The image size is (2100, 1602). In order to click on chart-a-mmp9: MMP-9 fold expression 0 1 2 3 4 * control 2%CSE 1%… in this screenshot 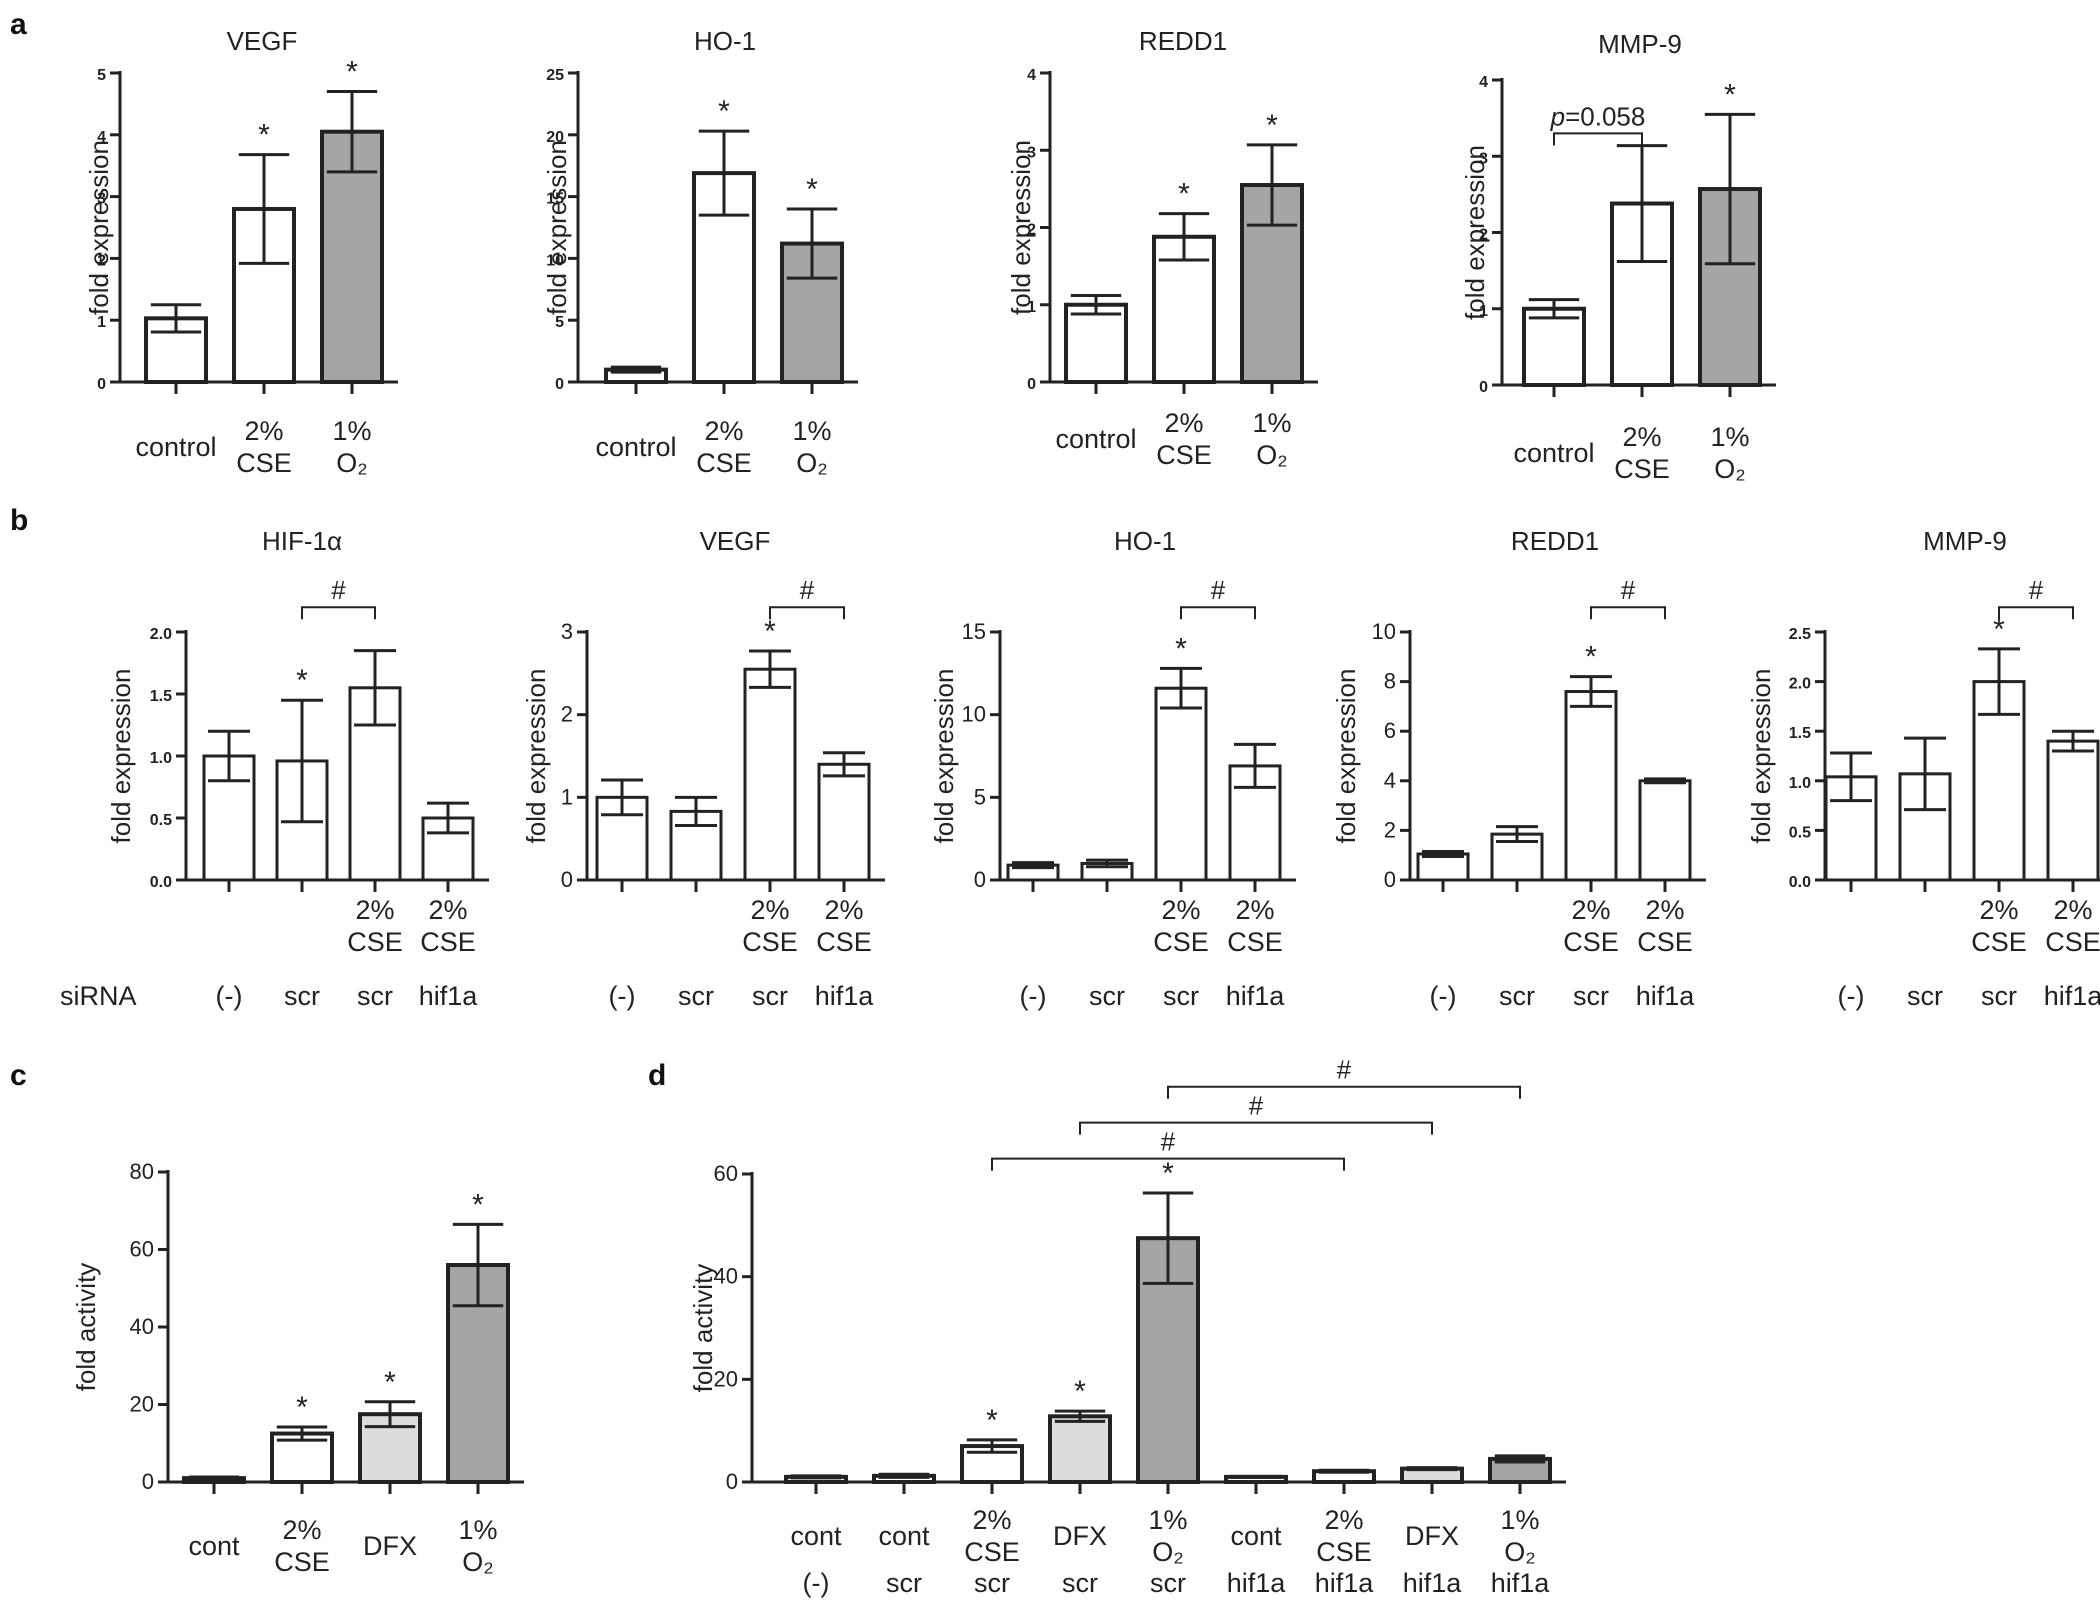, I will do `click(1618, 256)`.